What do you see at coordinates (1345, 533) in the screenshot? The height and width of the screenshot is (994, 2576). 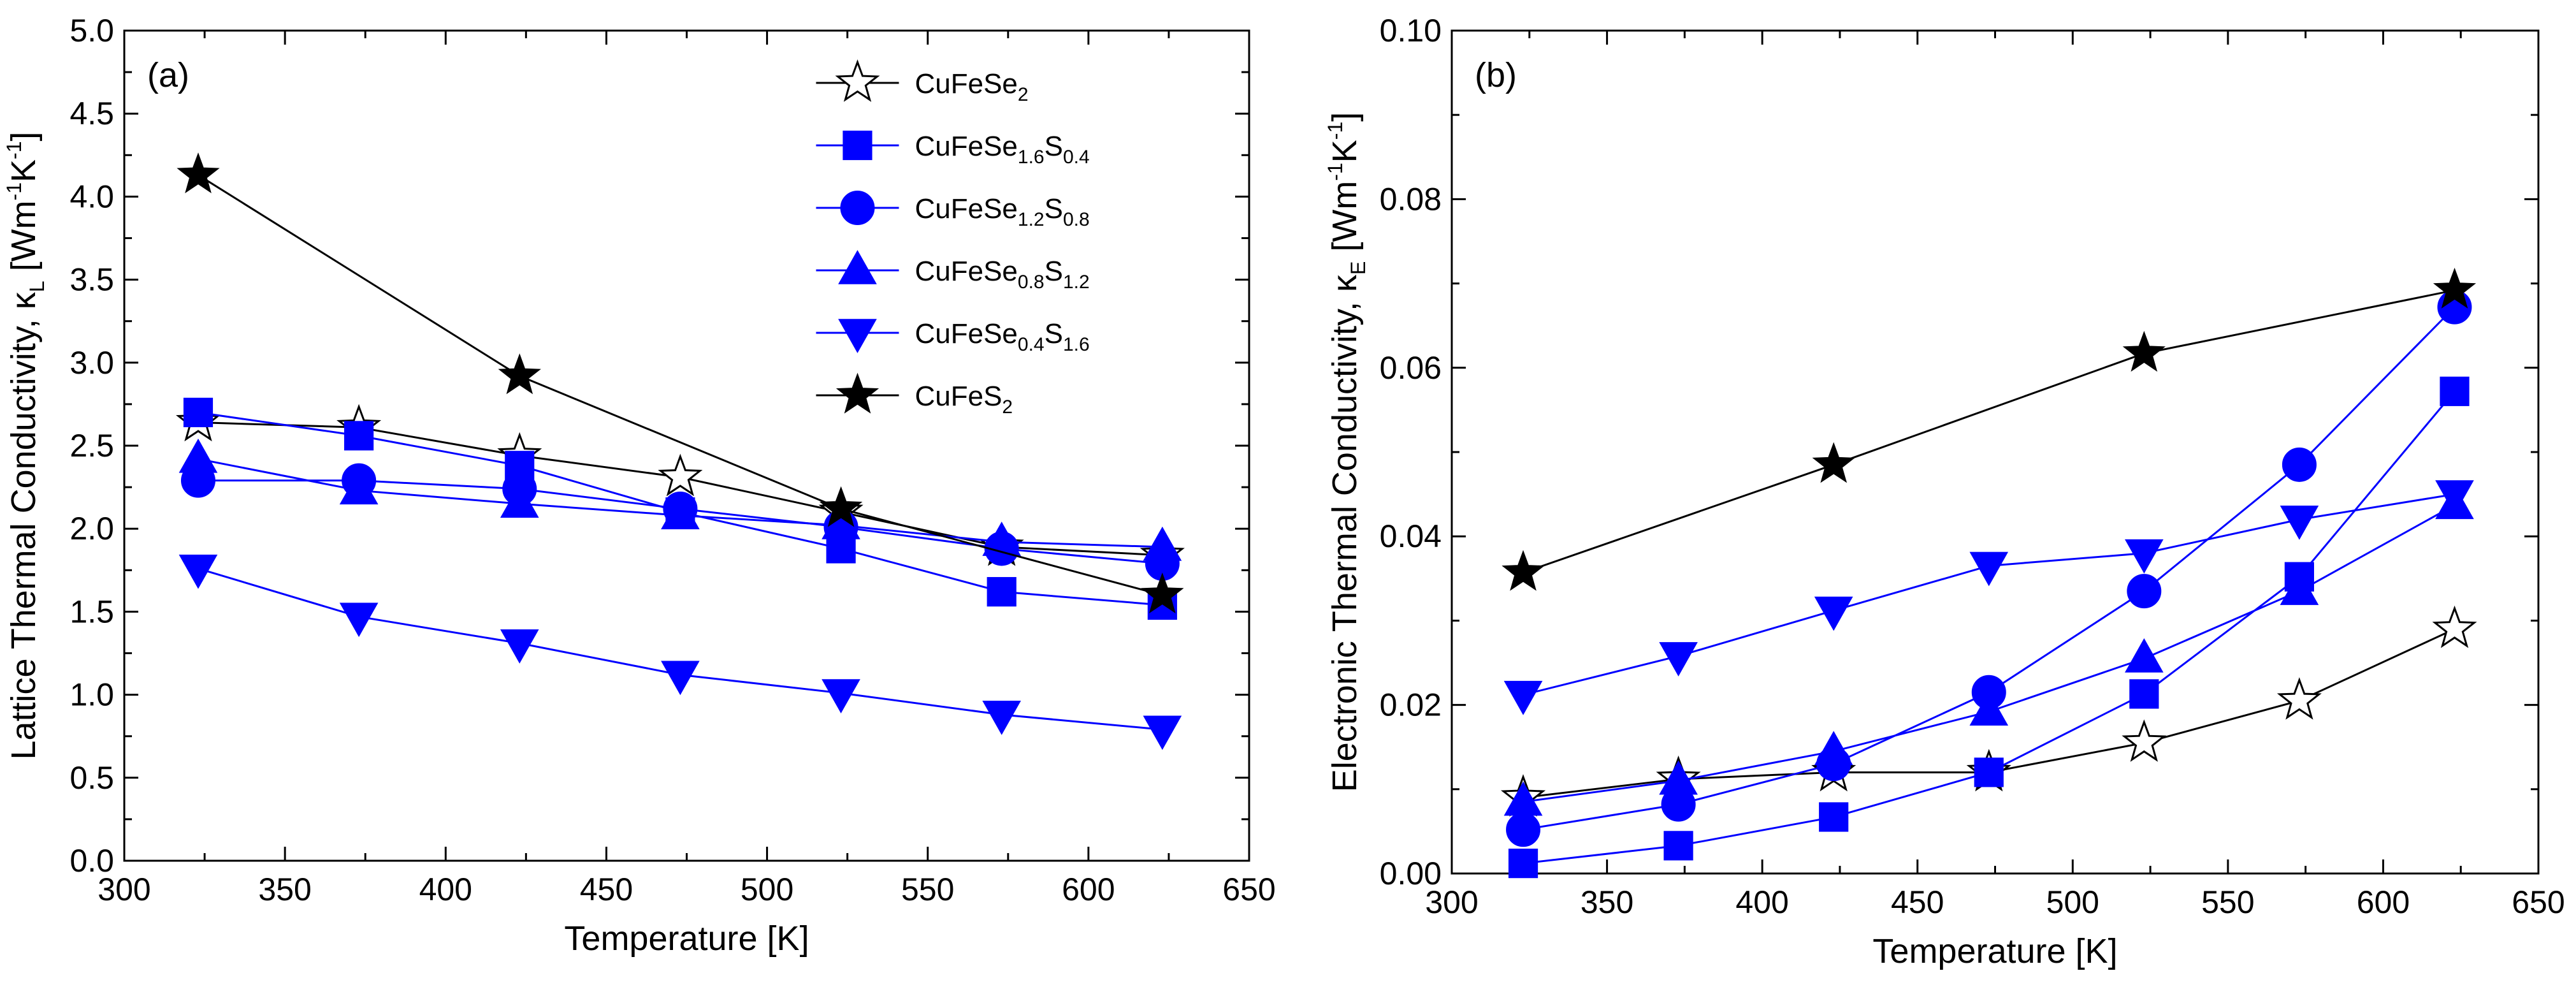 I see `y-axis-title-text: Electronic Thermal Conductivity, κ` at bounding box center [1345, 533].